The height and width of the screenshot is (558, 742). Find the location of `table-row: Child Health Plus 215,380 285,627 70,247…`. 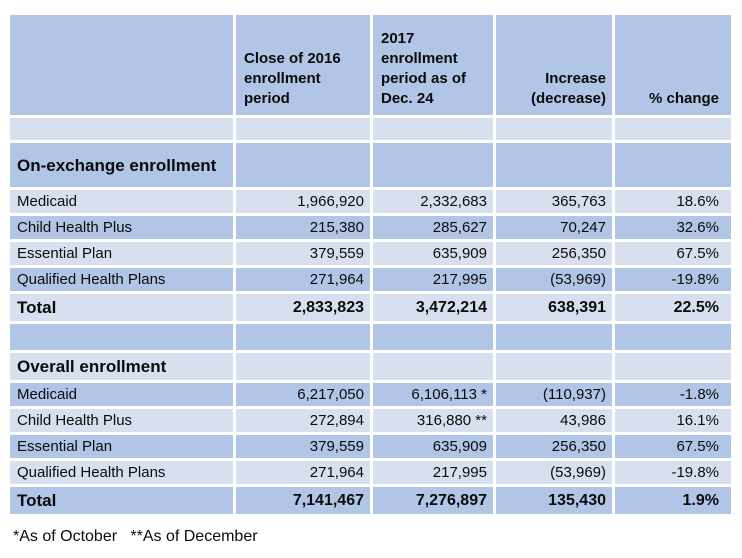

table-row: Child Health Plus 215,380 285,627 70,247… is located at coordinates (370, 227).